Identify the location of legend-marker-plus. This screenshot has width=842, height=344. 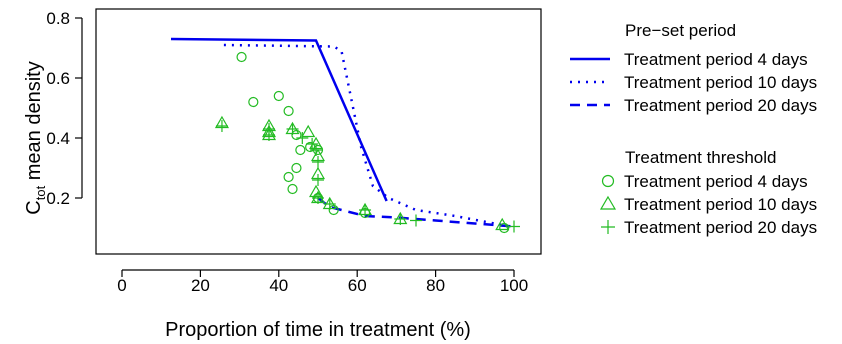
(608, 227).